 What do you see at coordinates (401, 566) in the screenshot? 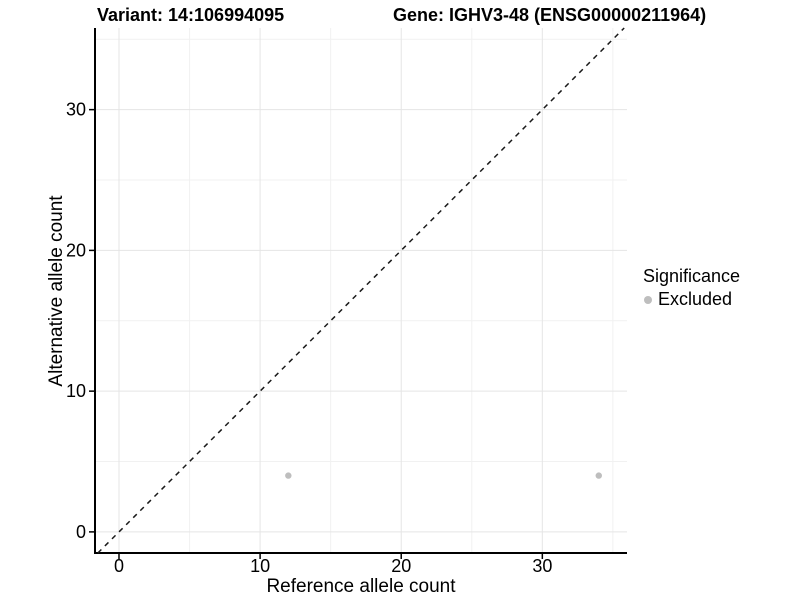
I see `x-tick-label: 20` at bounding box center [401, 566].